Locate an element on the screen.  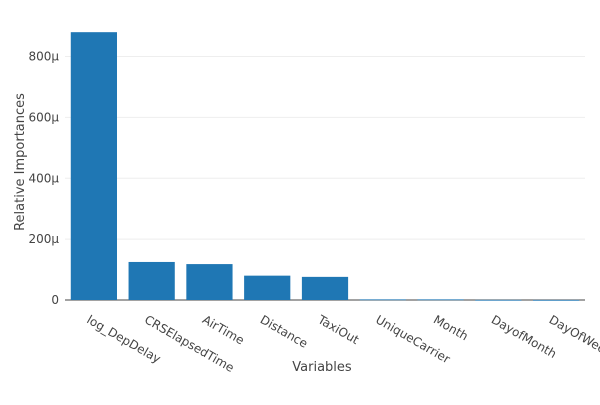
x-tick-label: Distance is located at coordinates (284, 331).